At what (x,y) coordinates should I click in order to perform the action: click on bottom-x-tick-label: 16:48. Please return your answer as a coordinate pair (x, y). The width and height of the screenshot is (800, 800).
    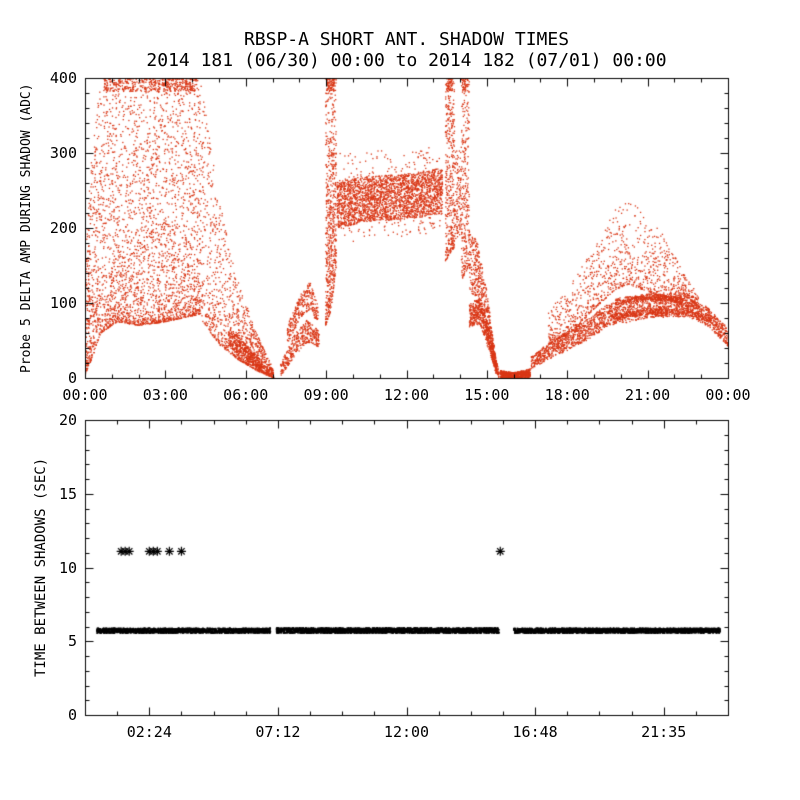
    Looking at the image, I should click on (535, 732).